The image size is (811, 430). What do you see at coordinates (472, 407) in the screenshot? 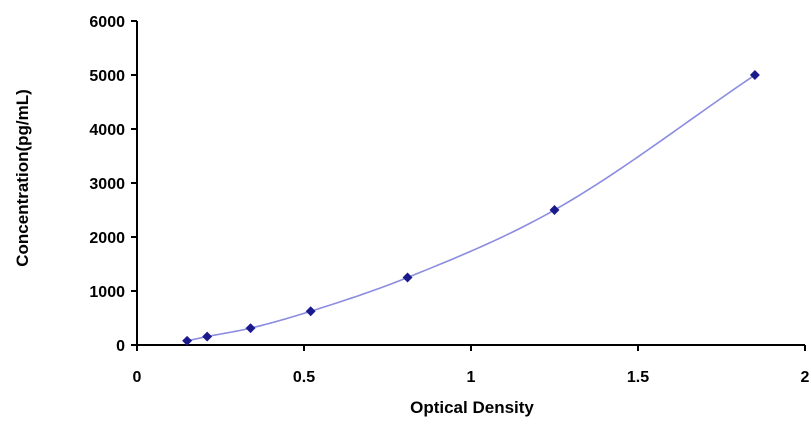
I see `x-axis-title: Optical Density` at bounding box center [472, 407].